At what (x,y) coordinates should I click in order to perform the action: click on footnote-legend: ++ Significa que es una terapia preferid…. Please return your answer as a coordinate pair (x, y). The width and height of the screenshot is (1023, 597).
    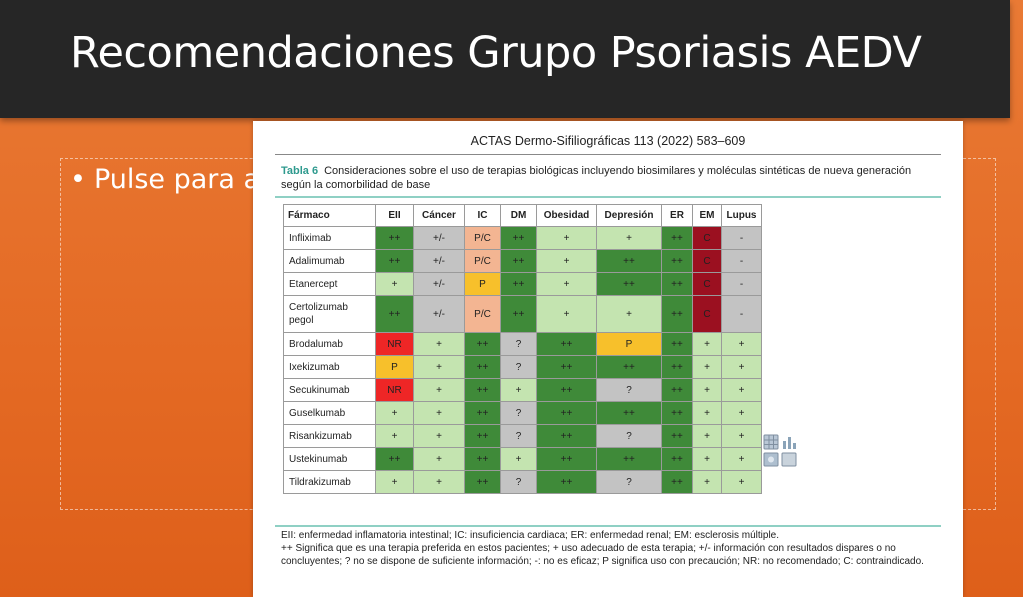
    Looking at the image, I should click on (602, 555).